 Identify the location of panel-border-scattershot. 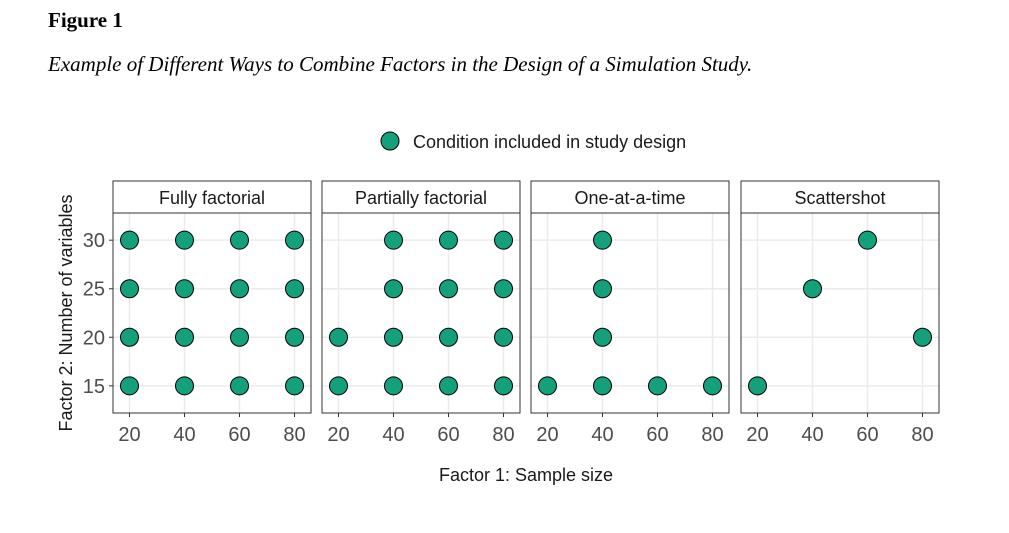
(840, 313).